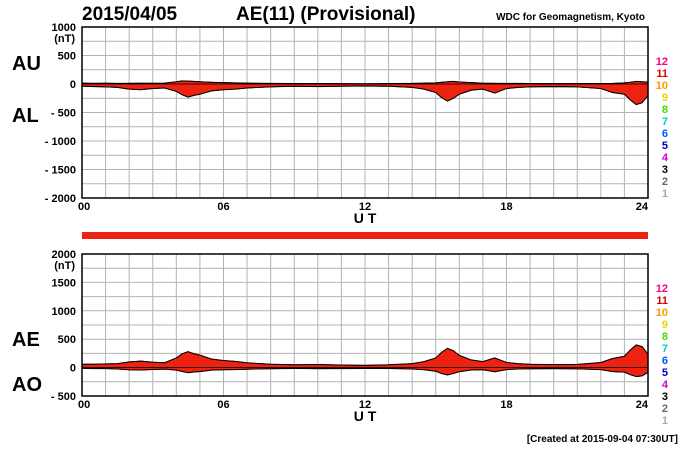 Image resolution: width=700 pixels, height=450 pixels. Describe the element at coordinates (365, 207) in the screenshot. I see `charts-0-xtick-label-2: 12` at that location.